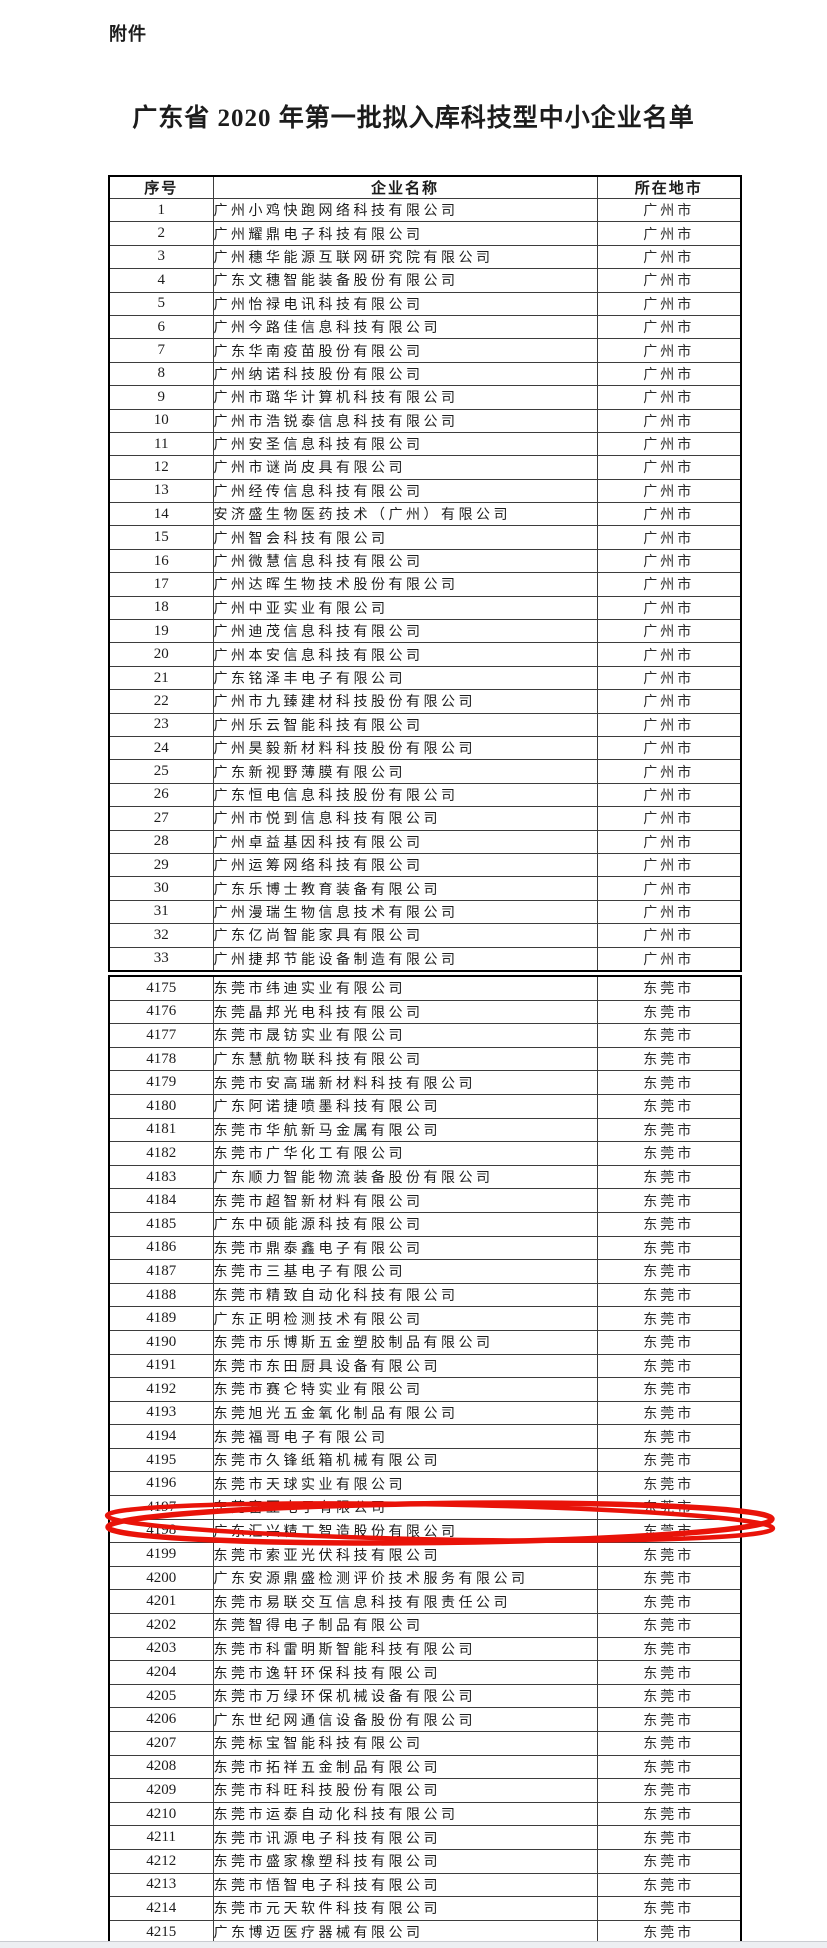 The height and width of the screenshot is (1948, 827). Describe the element at coordinates (425, 537) in the screenshot. I see `table-row: 15 广州智会科技有限公司 广州市` at that location.